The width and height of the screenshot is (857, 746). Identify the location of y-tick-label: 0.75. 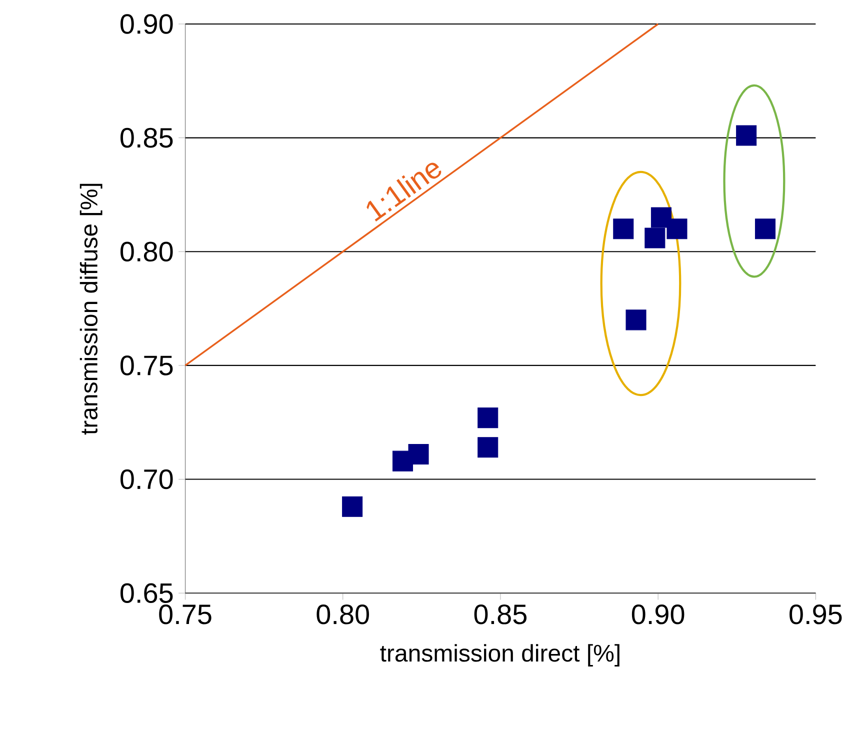
(146, 365).